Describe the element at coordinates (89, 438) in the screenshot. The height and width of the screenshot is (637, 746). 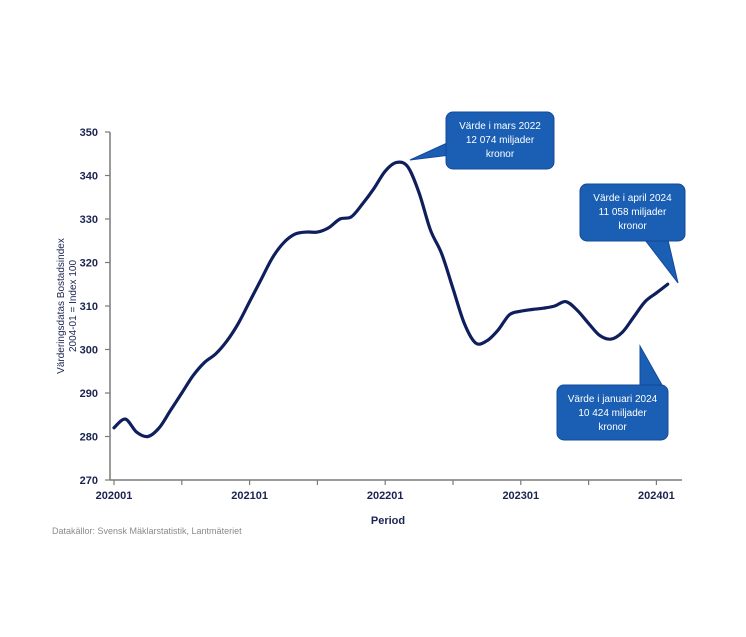
I see `y-tick-label: 280` at that location.